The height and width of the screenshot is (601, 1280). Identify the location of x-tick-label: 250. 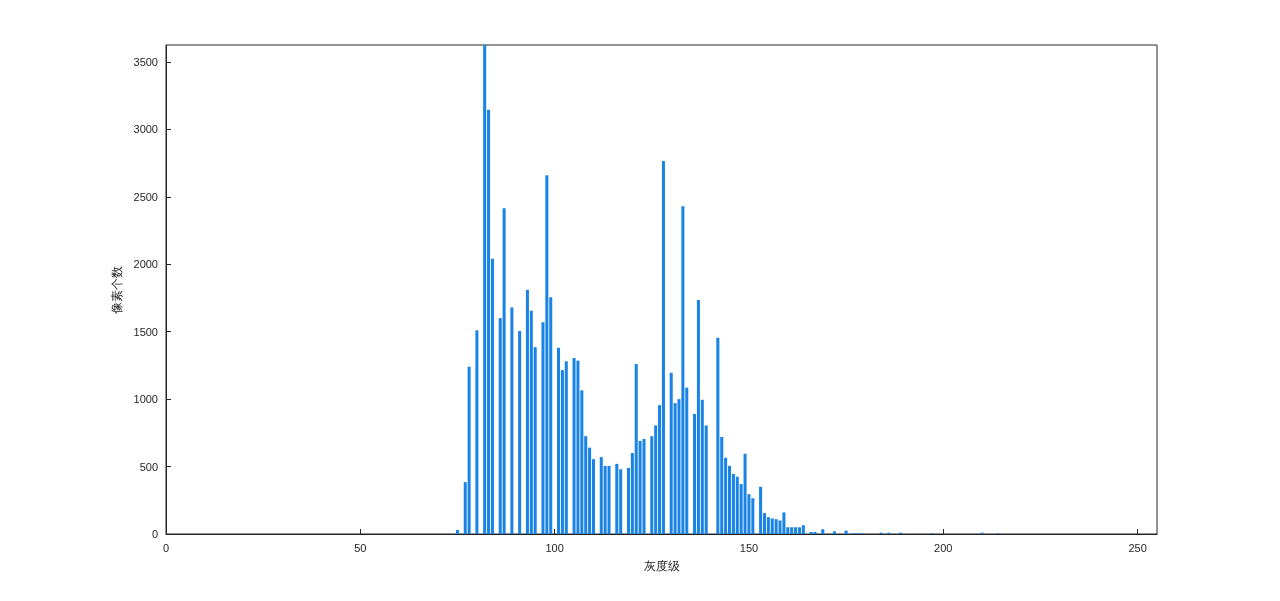
(1137, 547).